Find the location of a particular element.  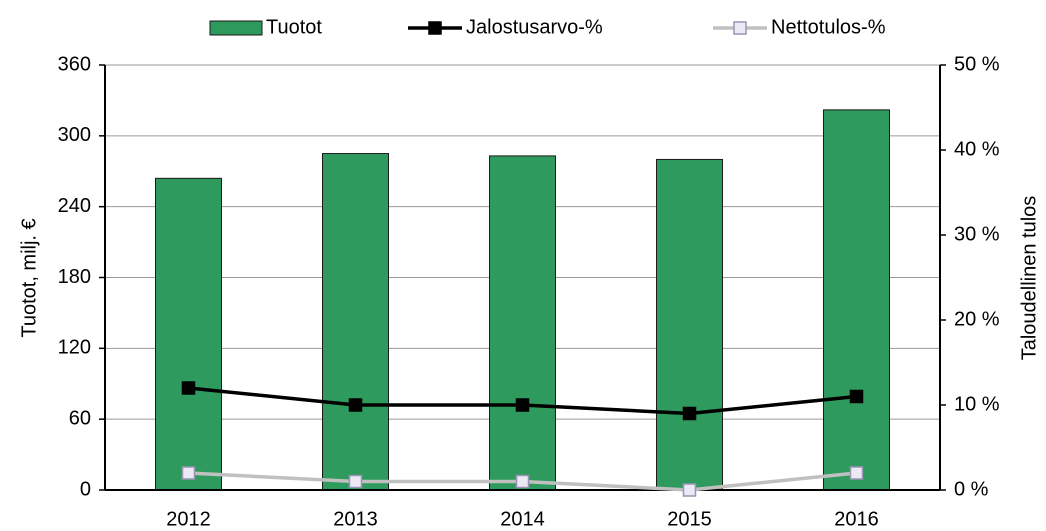

y-tick-label: 360 is located at coordinates (74, 64).